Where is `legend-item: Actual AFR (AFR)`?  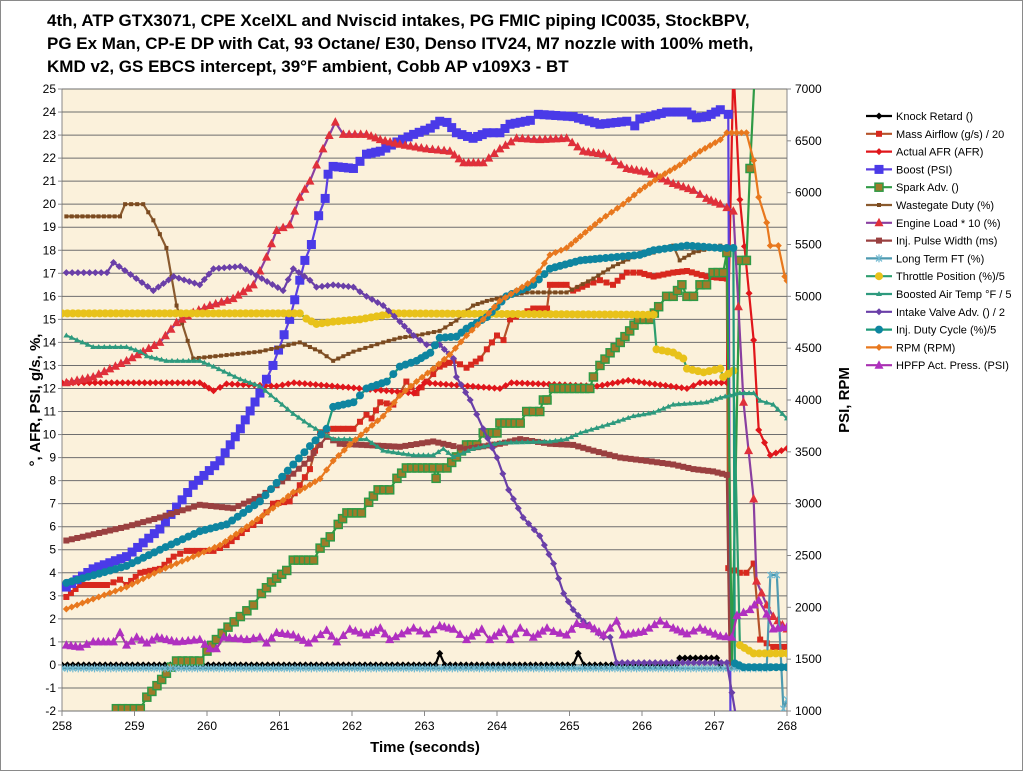 legend-item: Actual AFR (AFR) is located at coordinates (924, 153).